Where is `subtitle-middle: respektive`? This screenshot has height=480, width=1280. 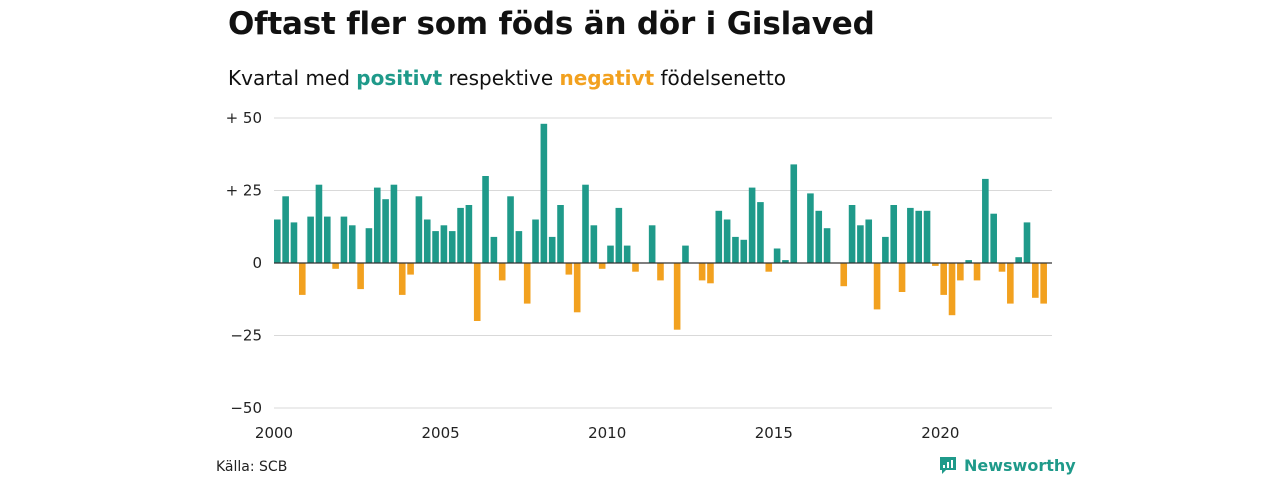 subtitle-middle: respektive is located at coordinates (501, 78).